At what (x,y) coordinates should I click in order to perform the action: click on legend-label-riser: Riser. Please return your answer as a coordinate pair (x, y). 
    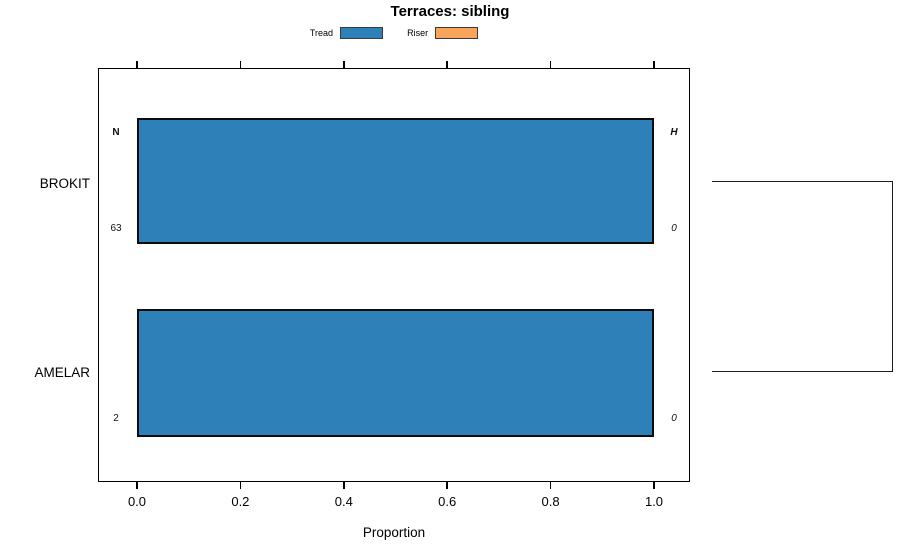
    Looking at the image, I should click on (418, 32).